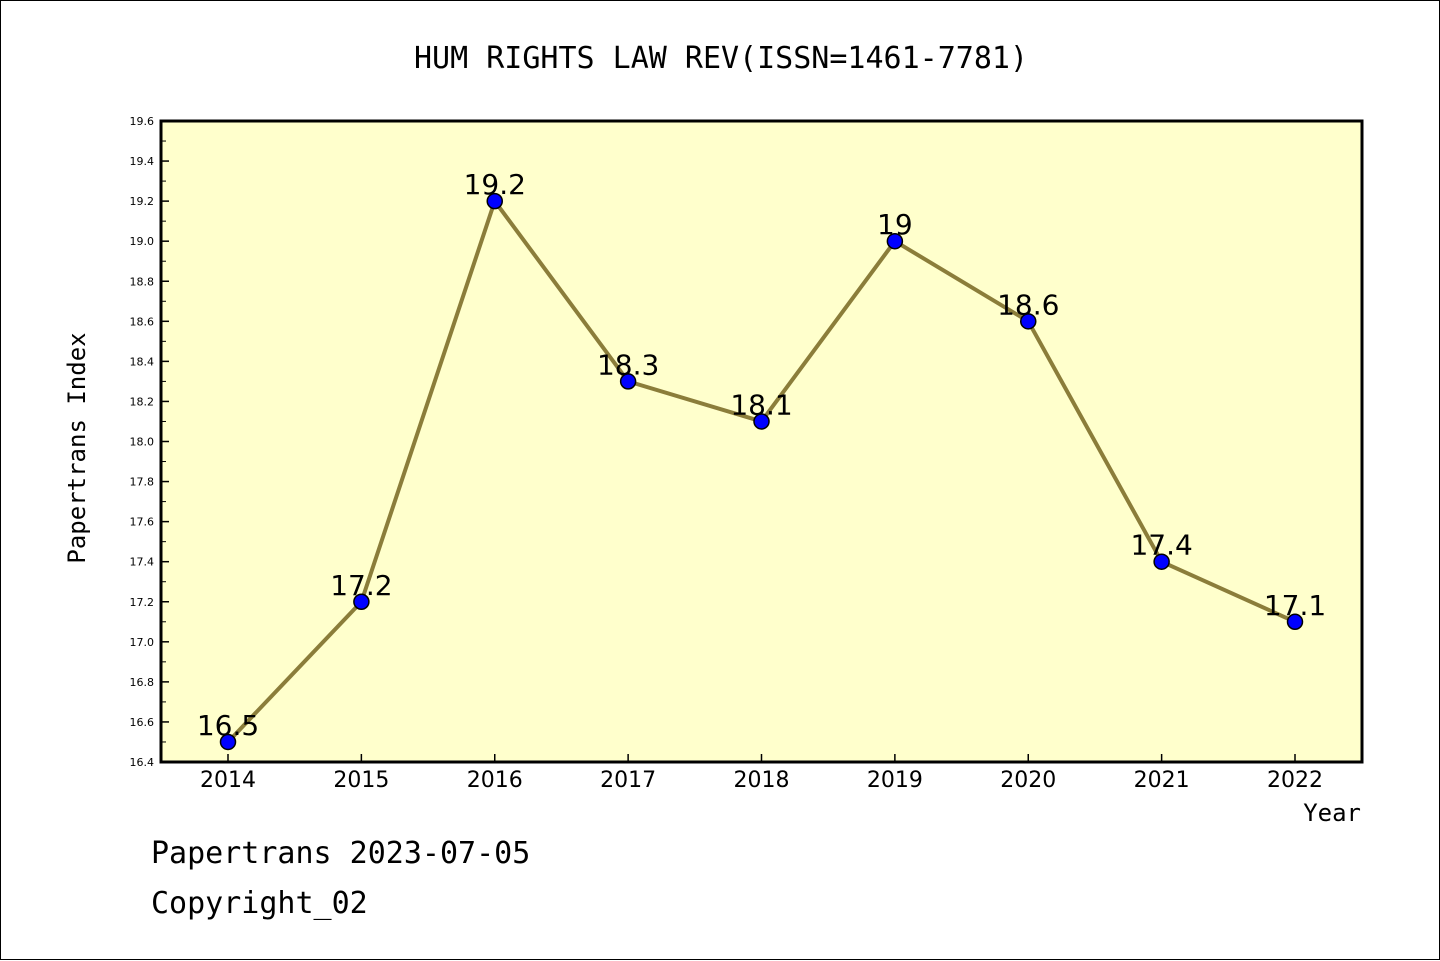 Image resolution: width=1440 pixels, height=961 pixels. Describe the element at coordinates (721, 58) in the screenshot. I see `chart-title: HUM RIGHTS LAW REV(ISSN=1461-7781)` at that location.